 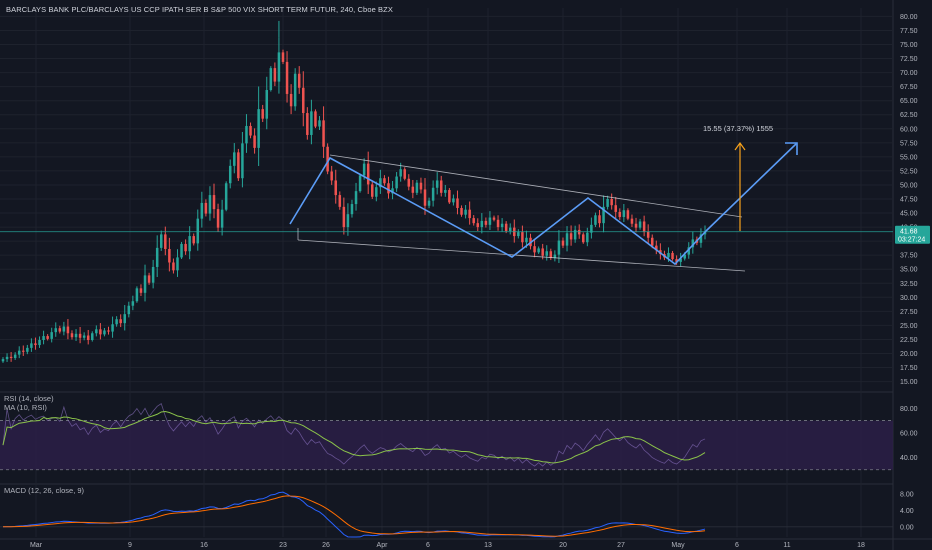 I want to click on y-tick-label: 32.50, so click(x=909, y=284).